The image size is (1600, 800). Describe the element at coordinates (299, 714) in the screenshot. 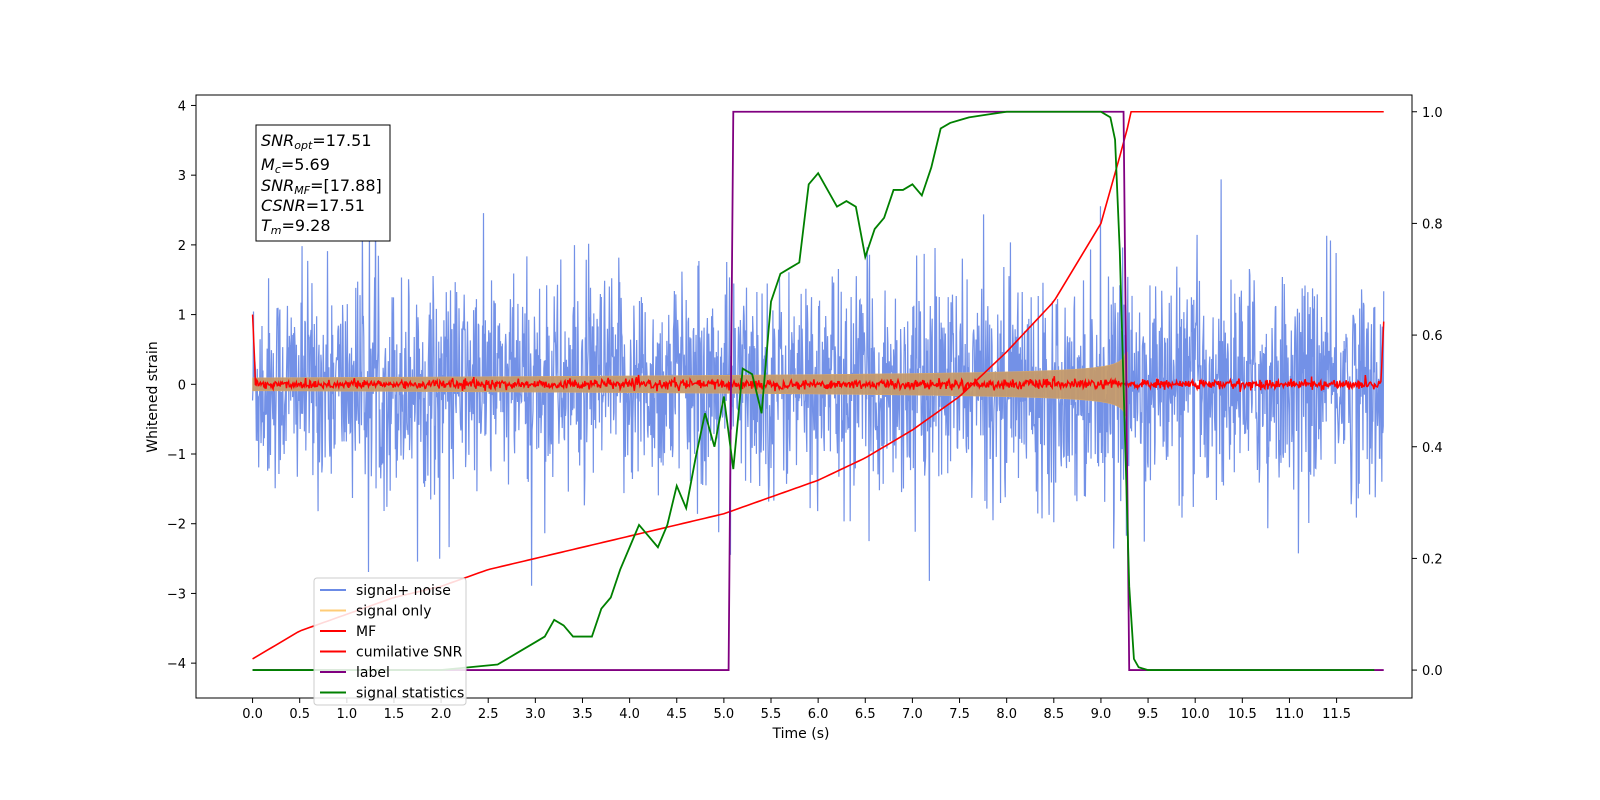

I see `x-tick-label: 0.5` at that location.